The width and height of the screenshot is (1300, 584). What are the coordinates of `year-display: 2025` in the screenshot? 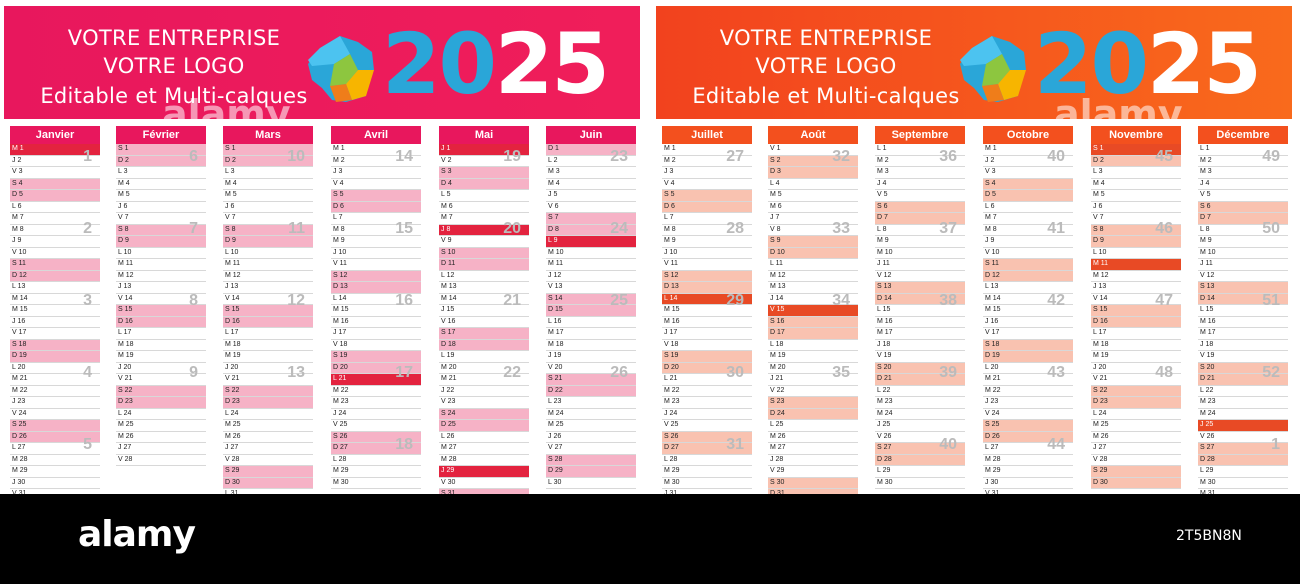 It's located at (496, 64).